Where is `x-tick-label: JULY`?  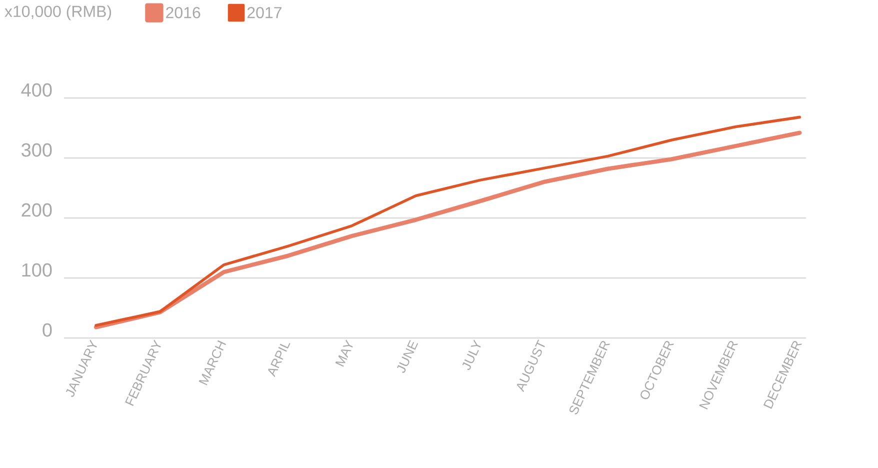 x-tick-label: JULY is located at coordinates (471, 355).